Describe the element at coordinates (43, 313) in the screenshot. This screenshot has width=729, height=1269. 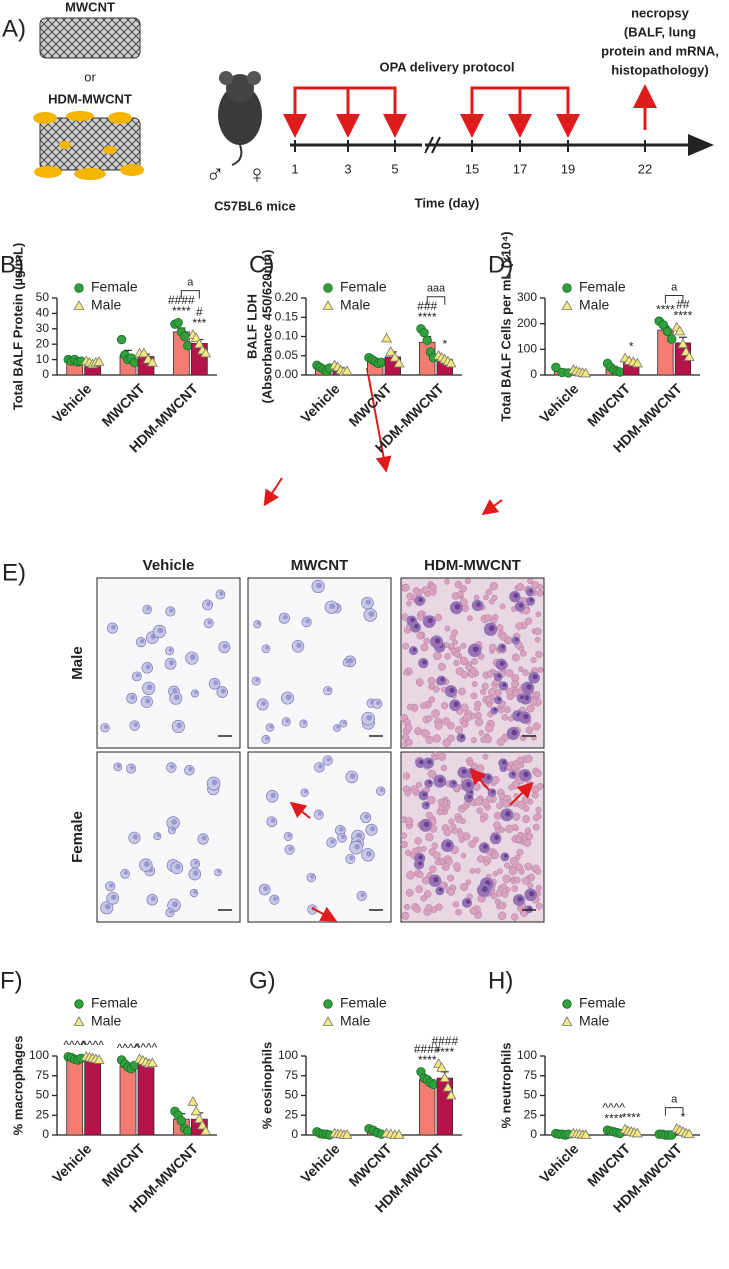
I see `y-tick-label: 40` at that location.